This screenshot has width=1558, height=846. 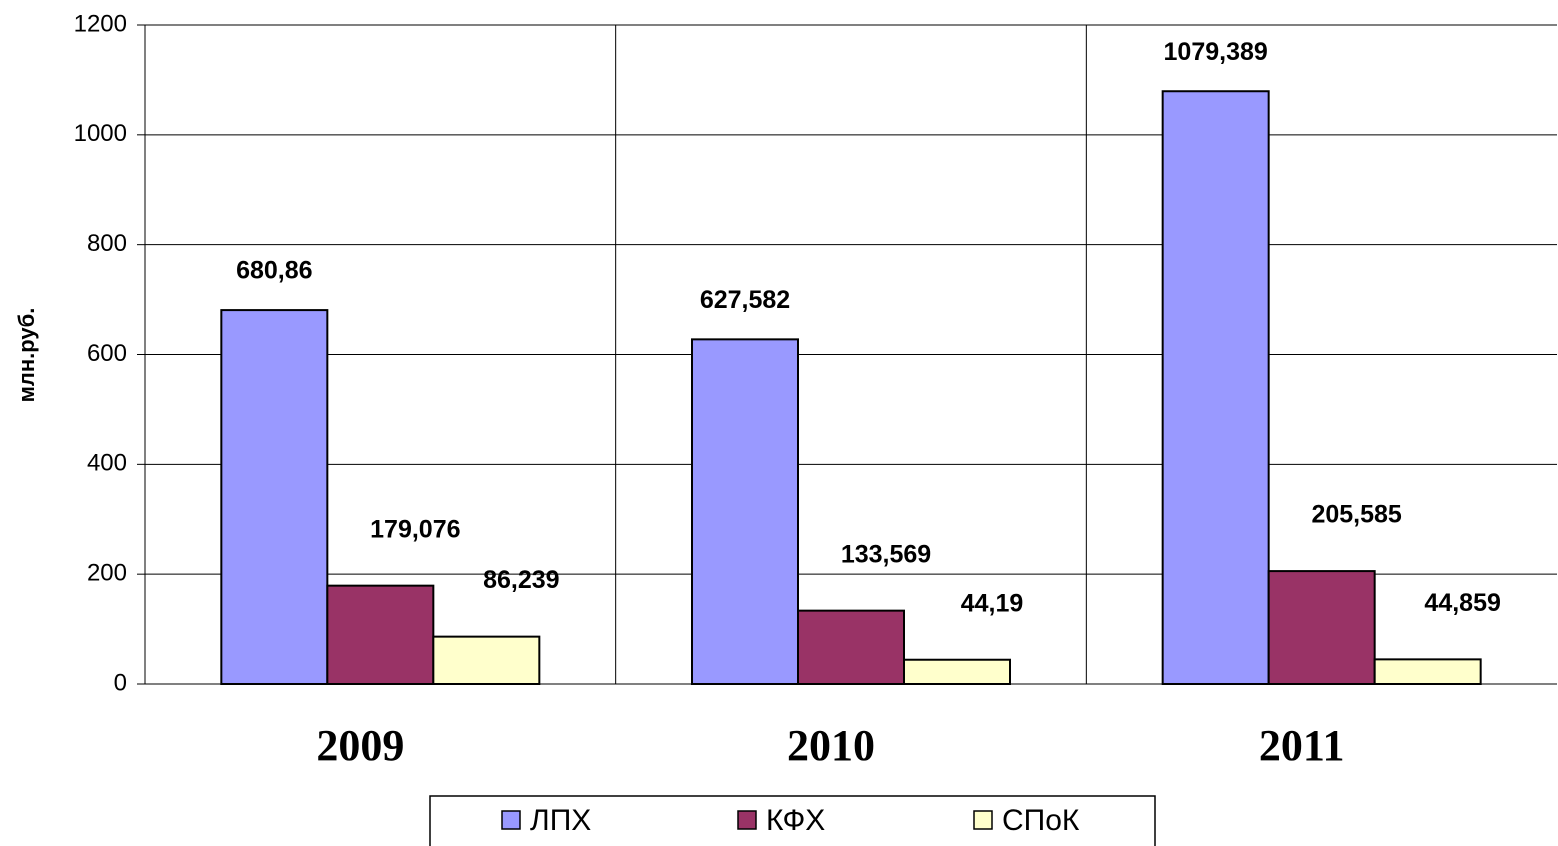 What do you see at coordinates (831, 745) in the screenshot?
I see `x-tick-label: 2010` at bounding box center [831, 745].